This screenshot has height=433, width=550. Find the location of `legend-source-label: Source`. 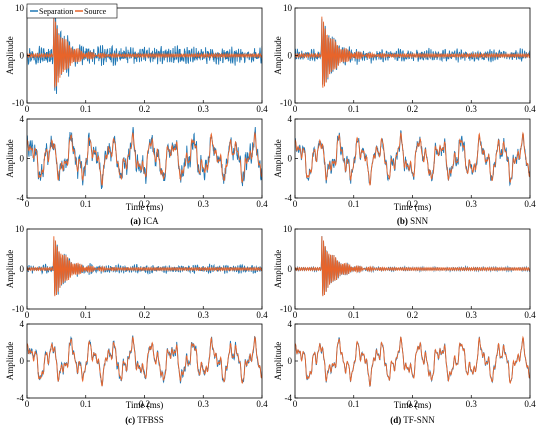

legend-source-label: Source is located at coordinates (95, 11).